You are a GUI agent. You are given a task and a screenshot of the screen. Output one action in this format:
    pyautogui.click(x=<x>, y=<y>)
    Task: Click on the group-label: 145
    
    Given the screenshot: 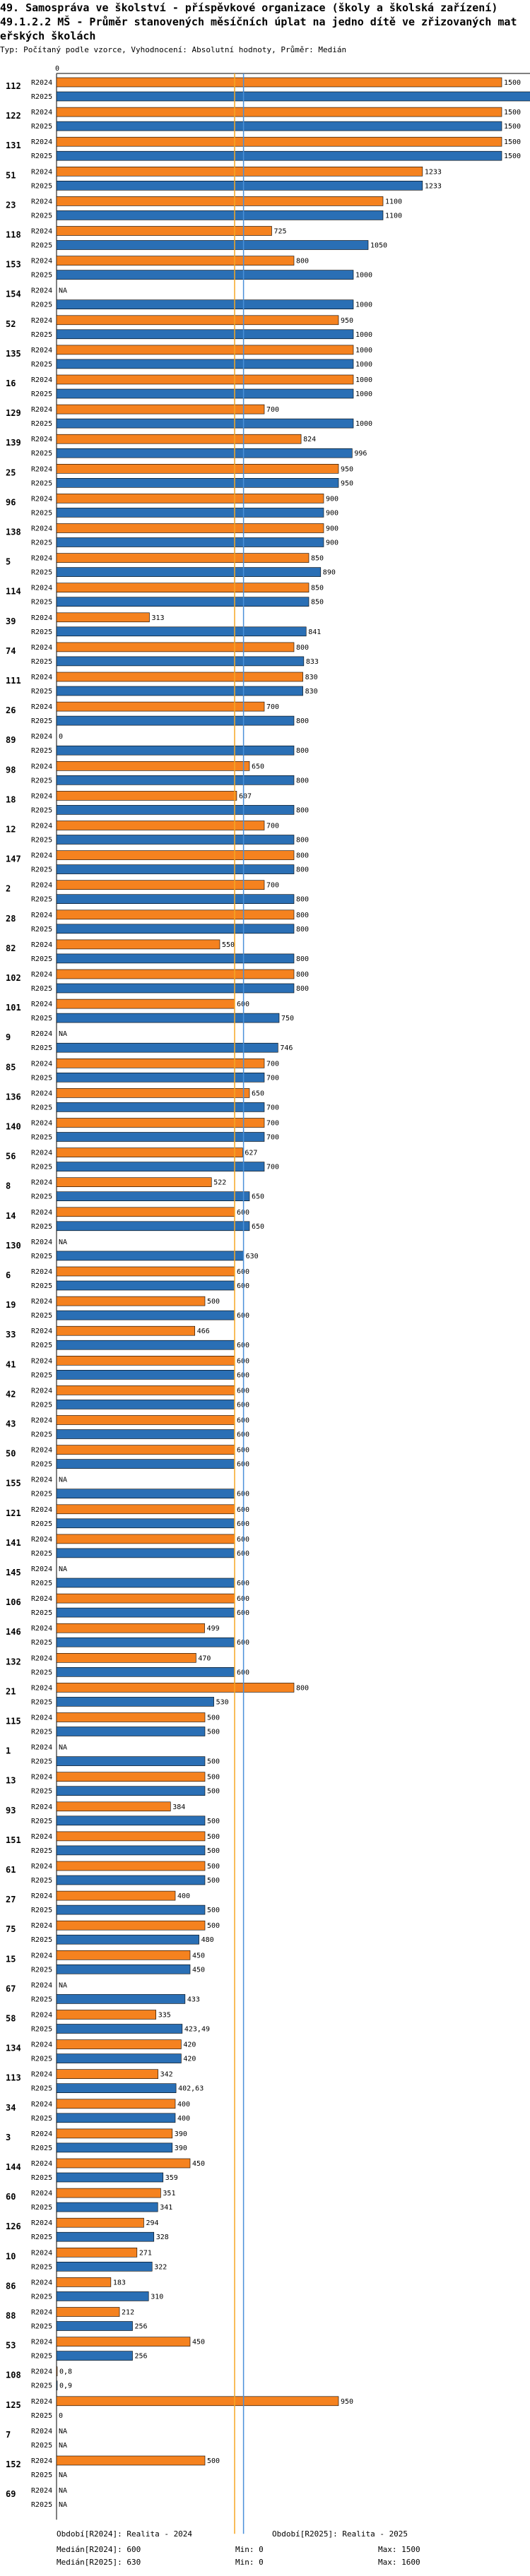 What is the action you would take?
    pyautogui.click(x=13, y=1573)
    